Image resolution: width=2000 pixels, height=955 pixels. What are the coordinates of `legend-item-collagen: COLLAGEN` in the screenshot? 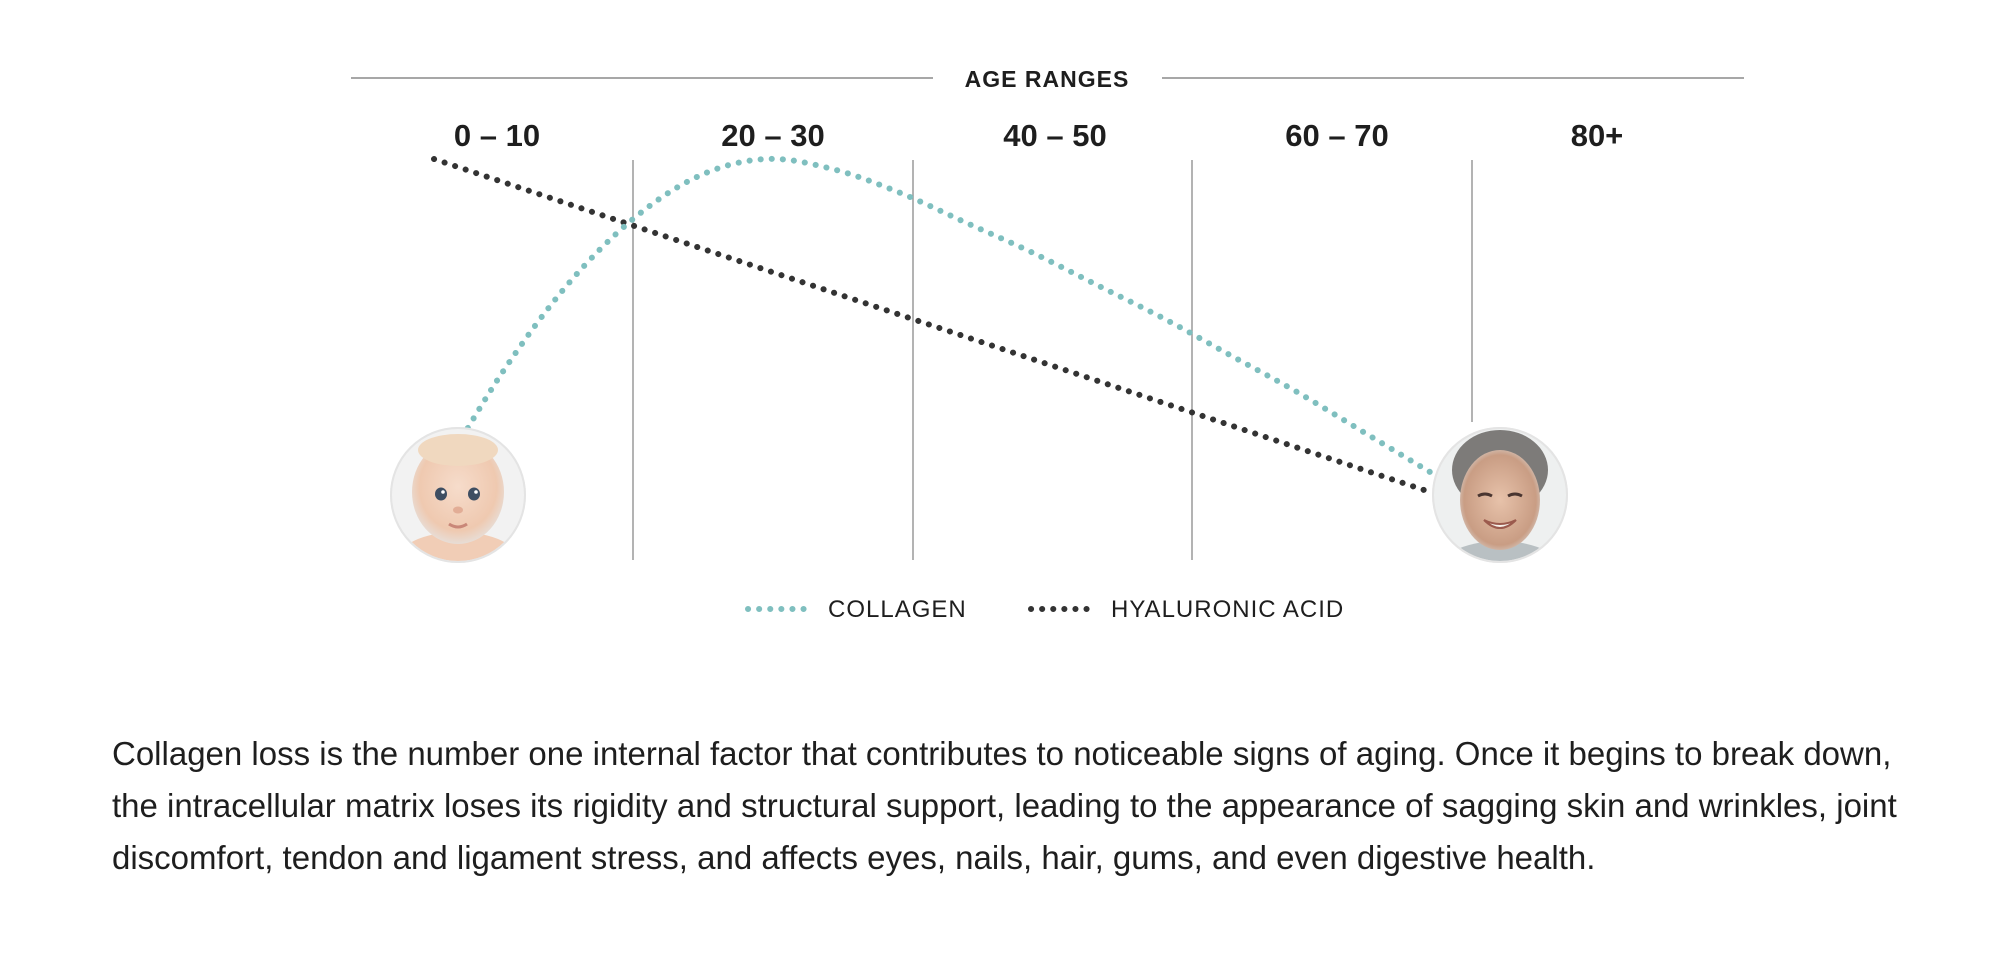 It's located at (856, 609).